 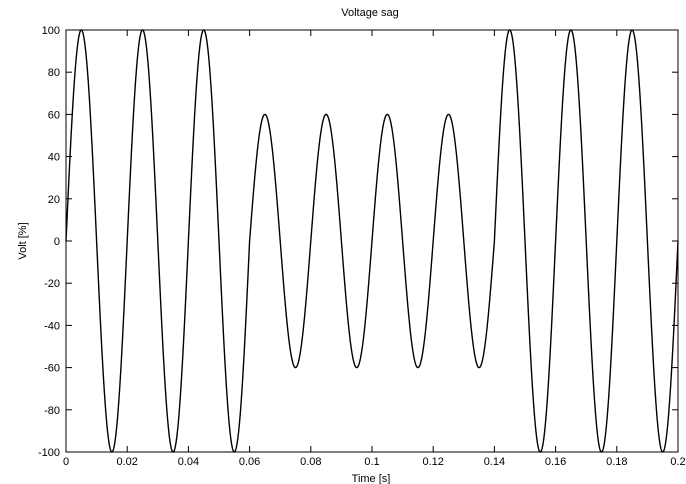 I want to click on x-tick-label: 0.14, so click(x=494, y=462).